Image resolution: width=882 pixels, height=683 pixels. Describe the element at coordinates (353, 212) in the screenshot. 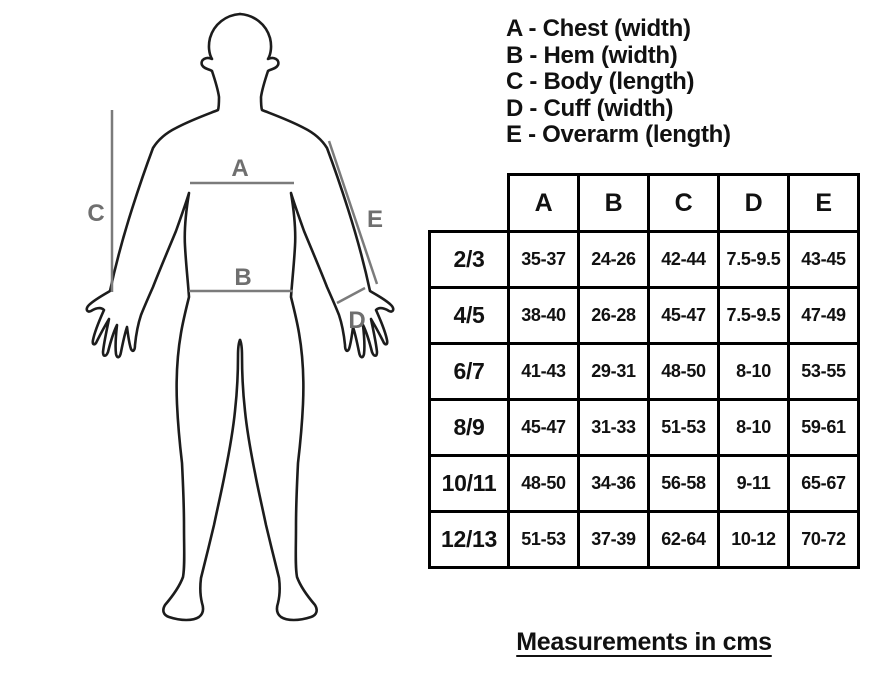

I see `measure-line-overarm` at that location.